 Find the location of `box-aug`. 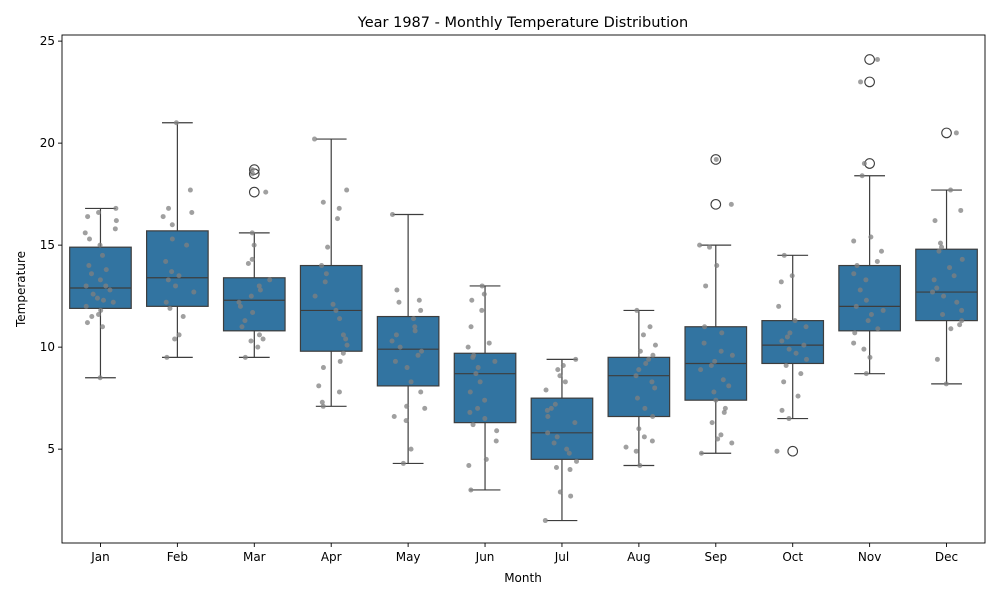

box-aug is located at coordinates (639, 388).